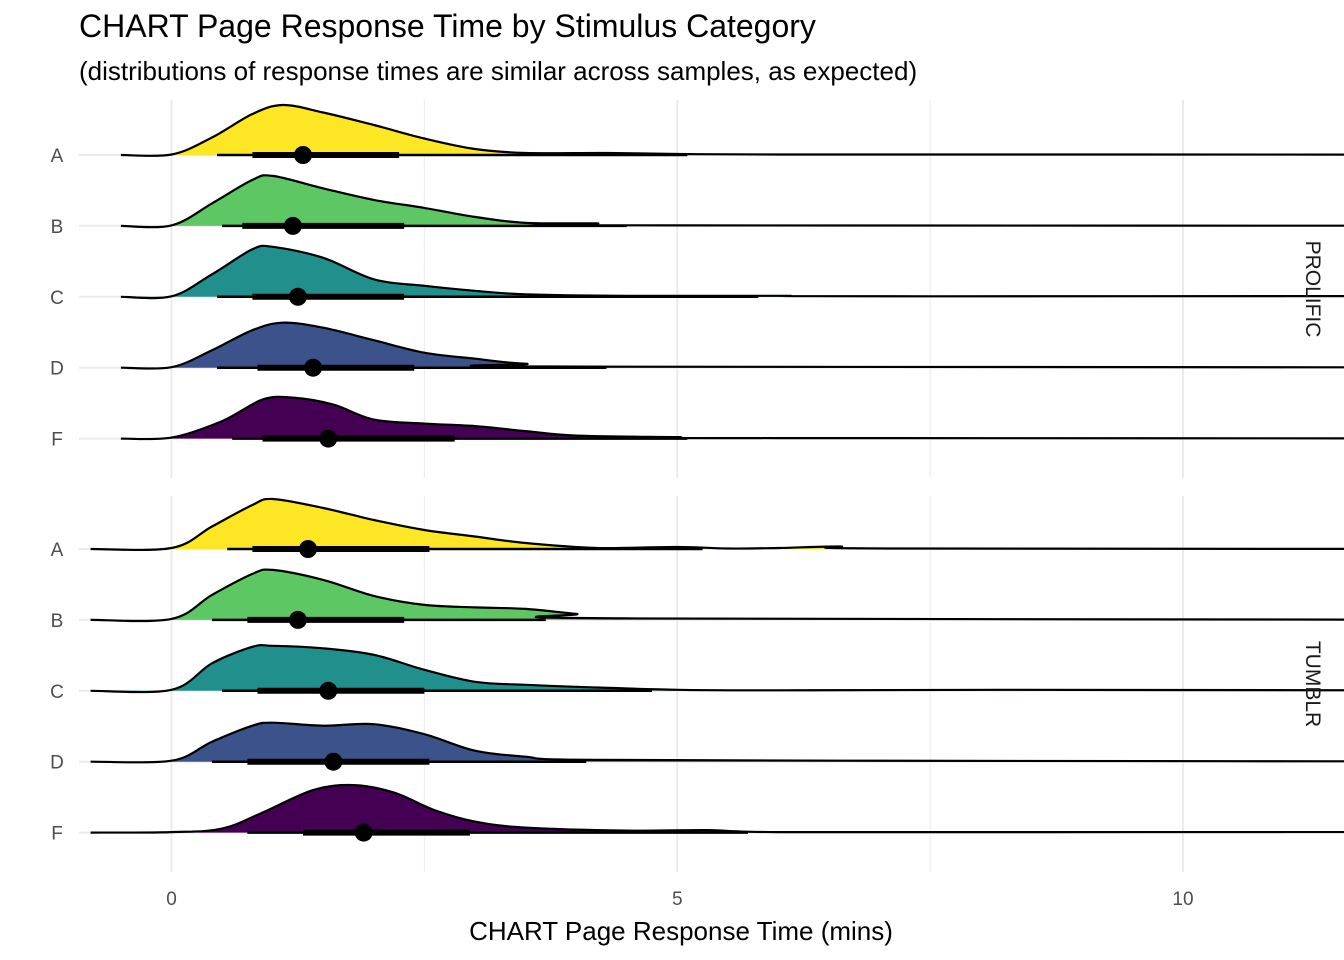 The height and width of the screenshot is (960, 1344). Describe the element at coordinates (1312, 289) in the screenshot. I see `facet-strip-label: PROLIFIC` at that location.